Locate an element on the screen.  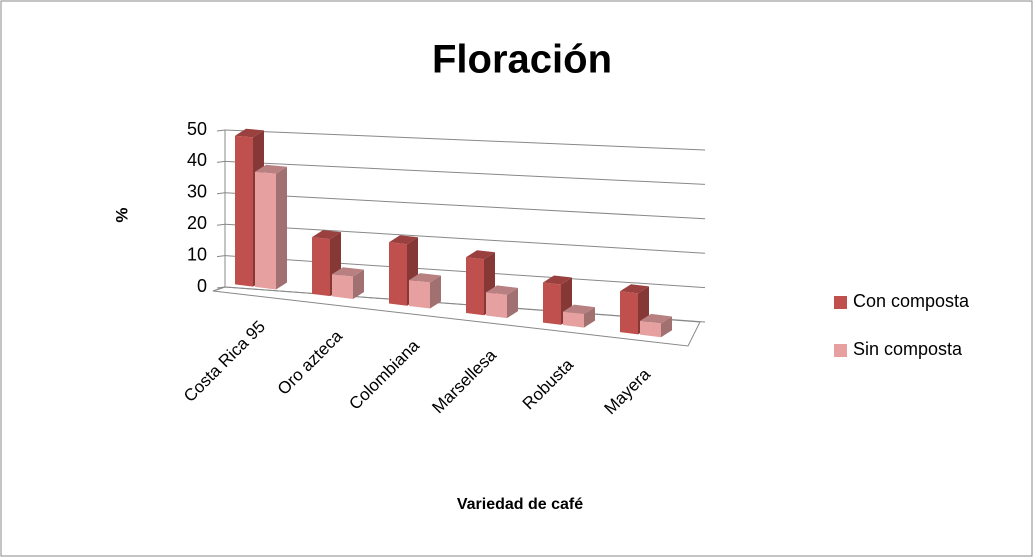
y-tick-label: 0 is located at coordinates (202, 286).